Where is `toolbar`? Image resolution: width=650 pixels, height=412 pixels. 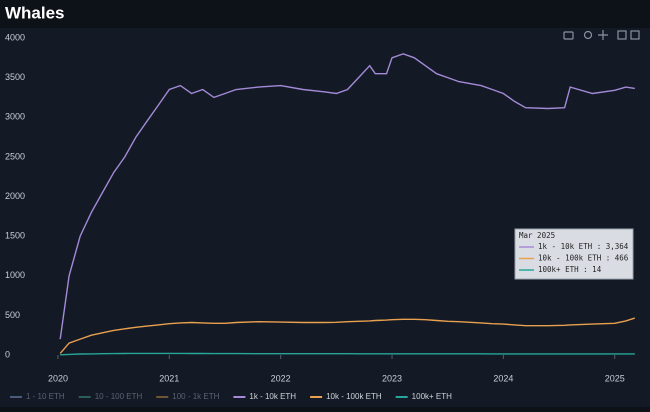
toolbar is located at coordinates (601, 35).